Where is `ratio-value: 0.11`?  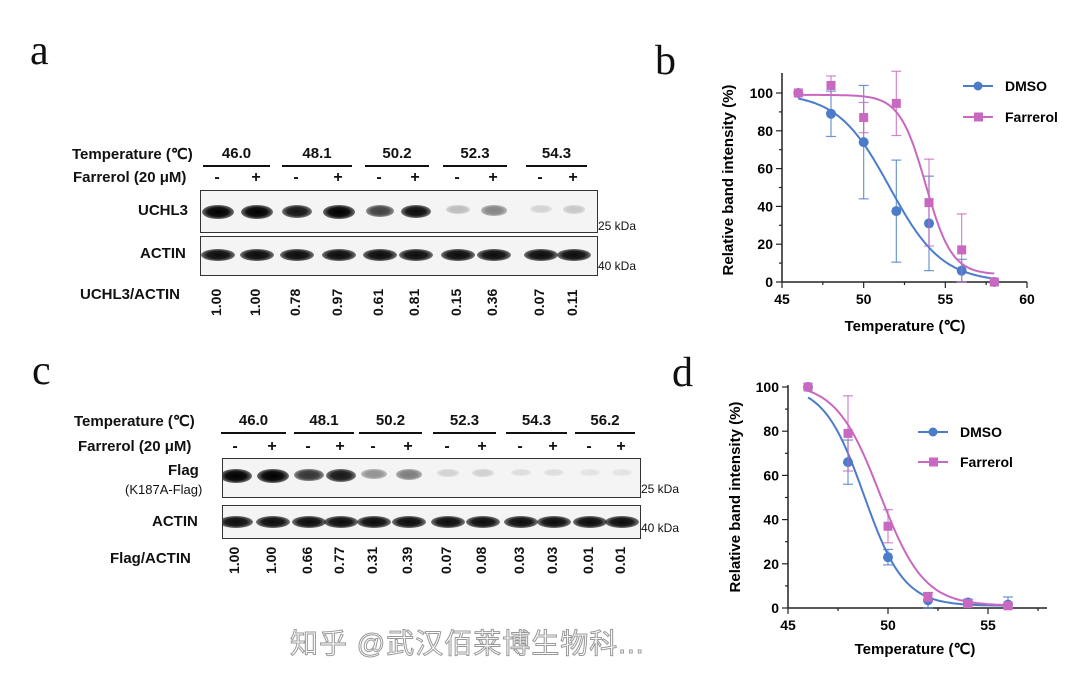
ratio-value: 0.11 is located at coordinates (572, 302).